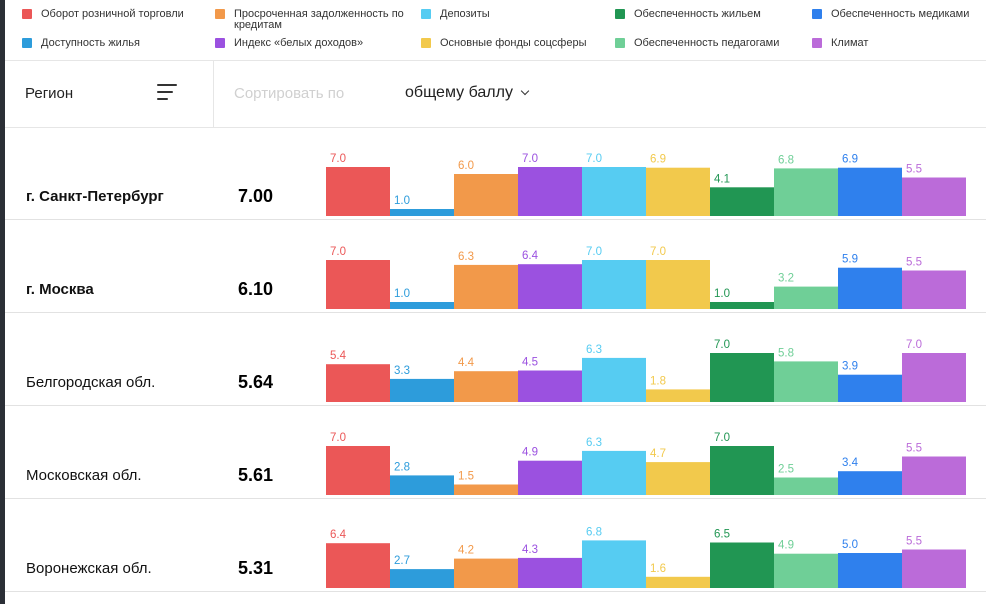 The height and width of the screenshot is (604, 986). I want to click on region-bar-chart: 7.0 2.8 1.5 4.9 6.3 4.7 7.0 2.5 3.4 5.5, so click(646, 464).